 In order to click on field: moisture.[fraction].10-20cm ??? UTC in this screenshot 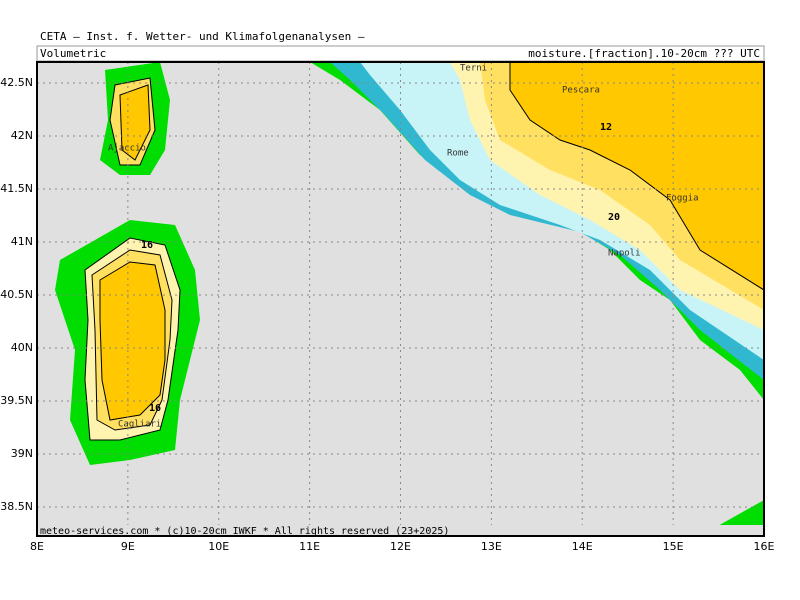, I will do `click(644, 53)`.